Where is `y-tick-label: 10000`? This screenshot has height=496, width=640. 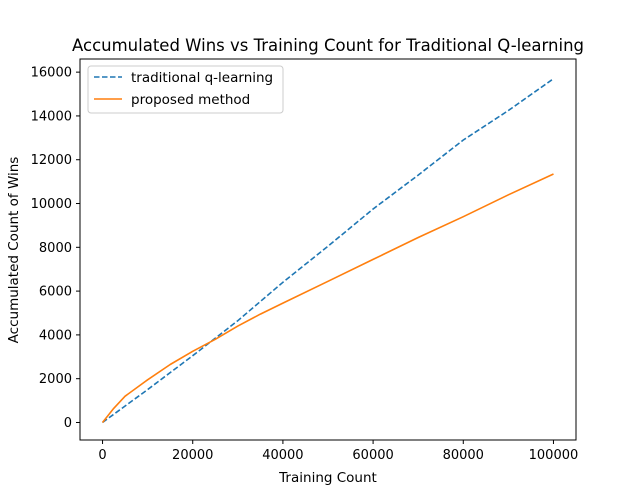
y-tick-label: 10000 is located at coordinates (51, 204).